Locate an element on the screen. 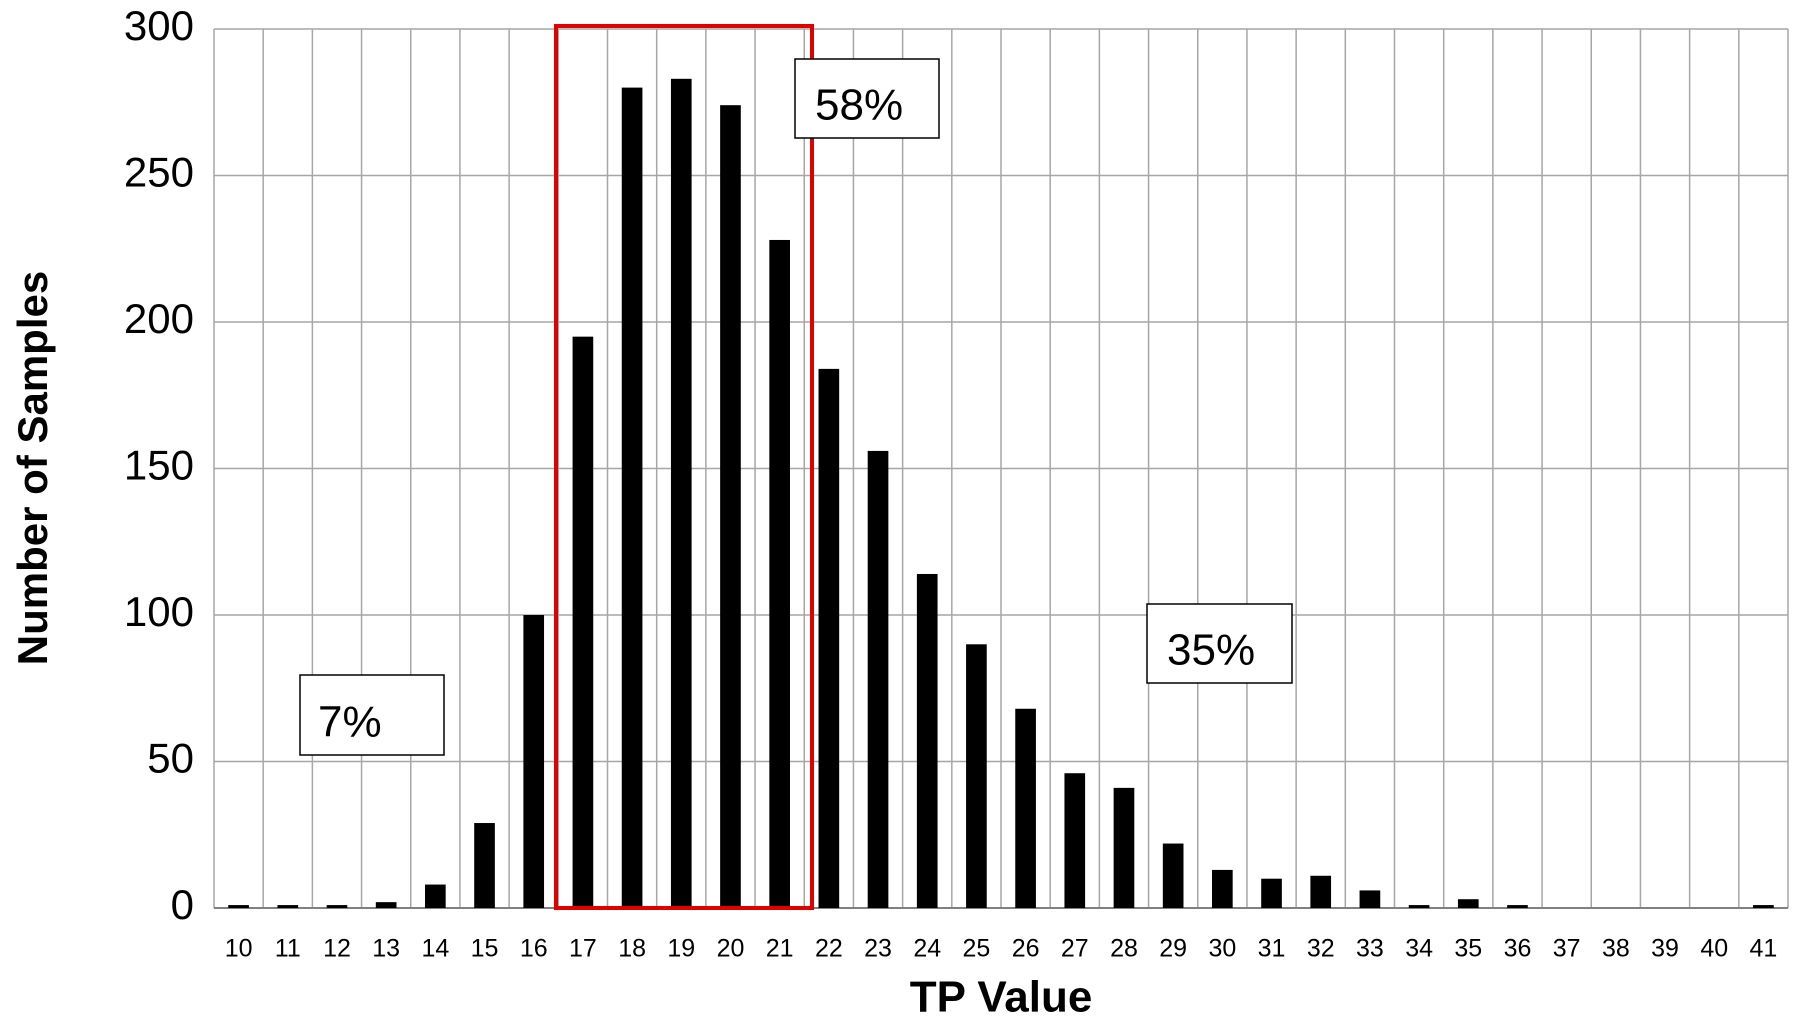  x-tick-label: 32 is located at coordinates (1321, 949).